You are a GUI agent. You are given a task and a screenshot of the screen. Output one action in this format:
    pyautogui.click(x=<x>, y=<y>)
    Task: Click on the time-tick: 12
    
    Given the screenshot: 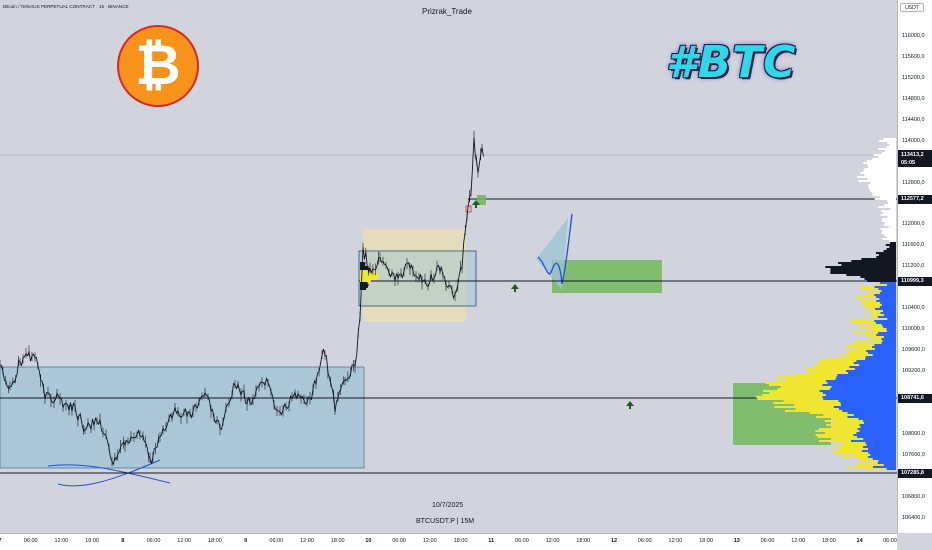 What is the action you would take?
    pyautogui.click(x=614, y=541)
    